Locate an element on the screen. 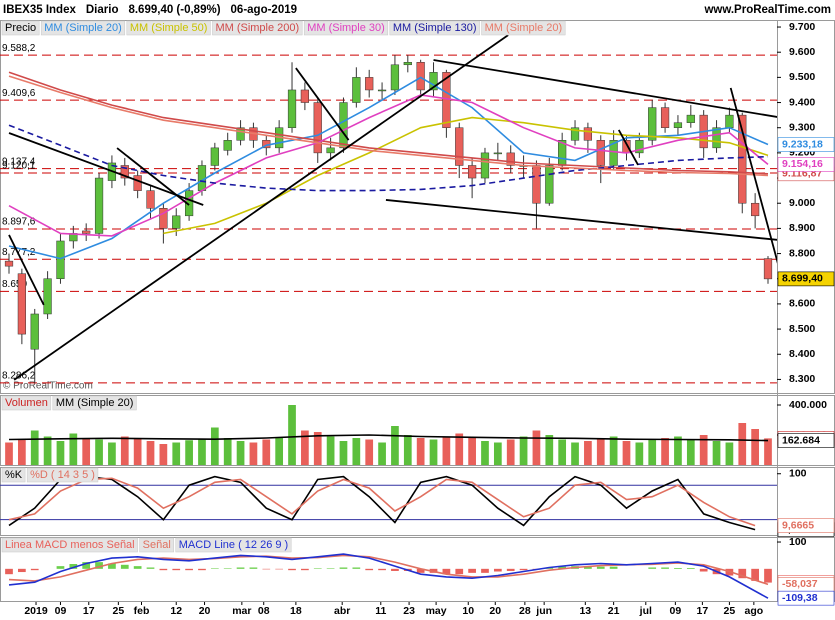  legend-label: MM (Simple 200) is located at coordinates (257, 28).